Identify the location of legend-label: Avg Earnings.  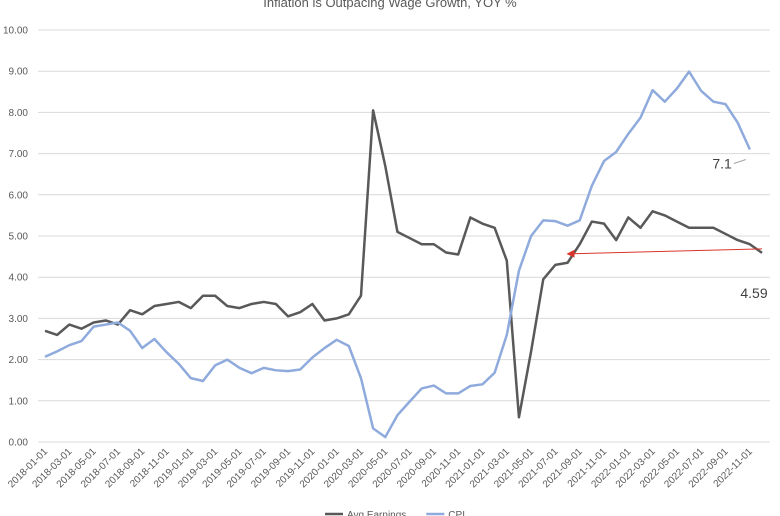
(376, 513).